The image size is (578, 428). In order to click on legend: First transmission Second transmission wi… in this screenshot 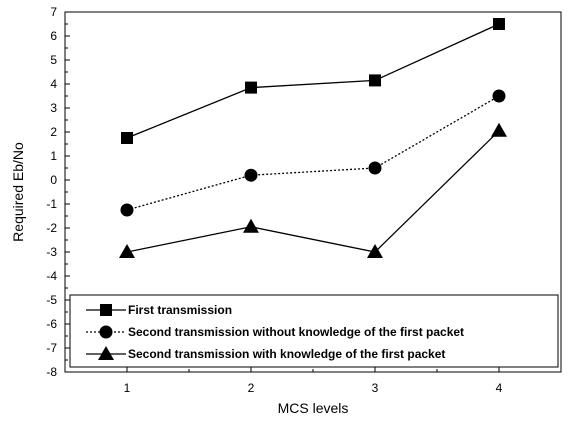, I will do `click(314, 331)`.